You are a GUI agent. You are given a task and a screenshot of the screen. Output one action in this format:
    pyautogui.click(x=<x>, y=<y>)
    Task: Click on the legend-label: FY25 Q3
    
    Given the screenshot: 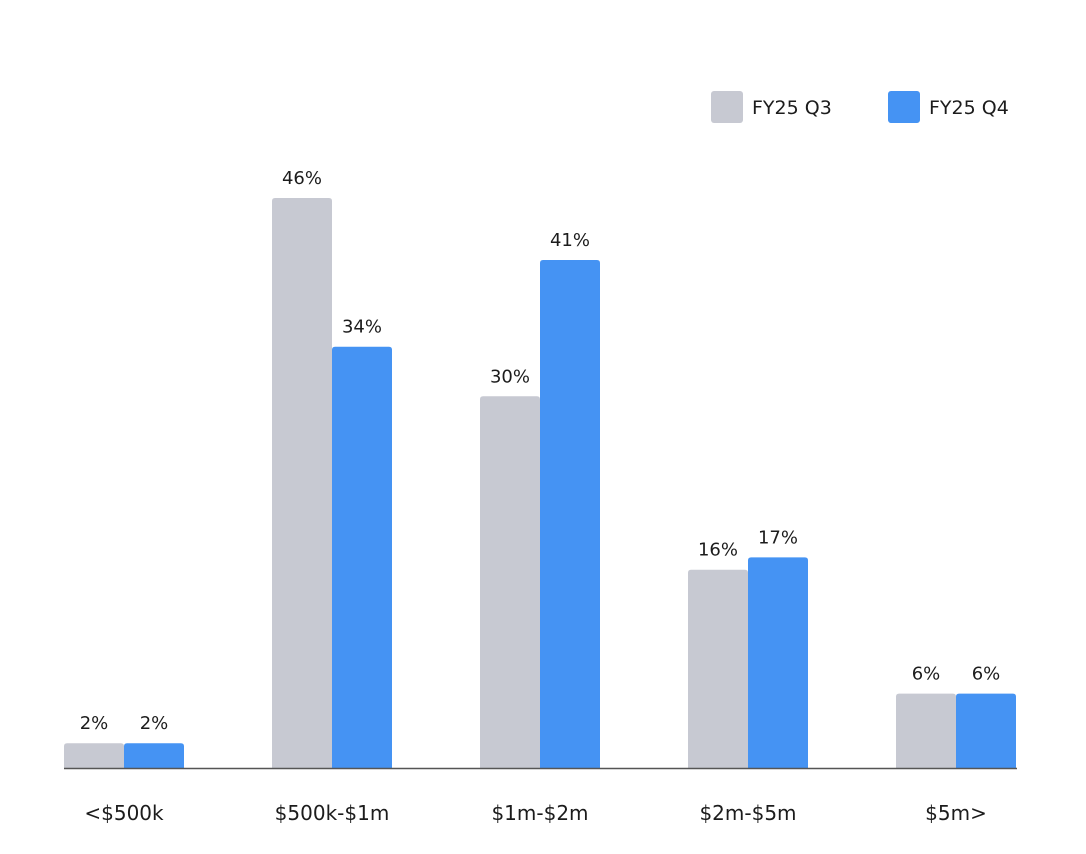 What is the action you would take?
    pyautogui.click(x=792, y=108)
    